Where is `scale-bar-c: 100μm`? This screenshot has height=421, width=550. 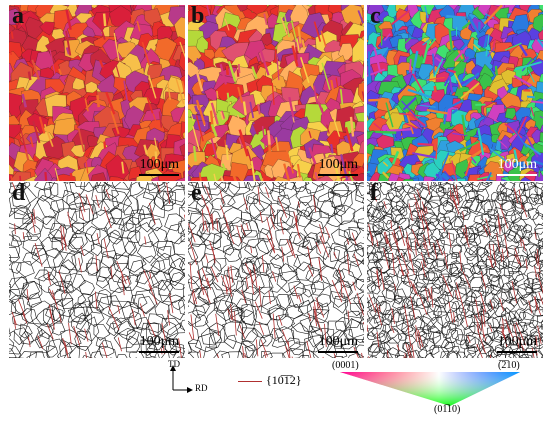 scale-bar-c: 100μm is located at coordinates (517, 165).